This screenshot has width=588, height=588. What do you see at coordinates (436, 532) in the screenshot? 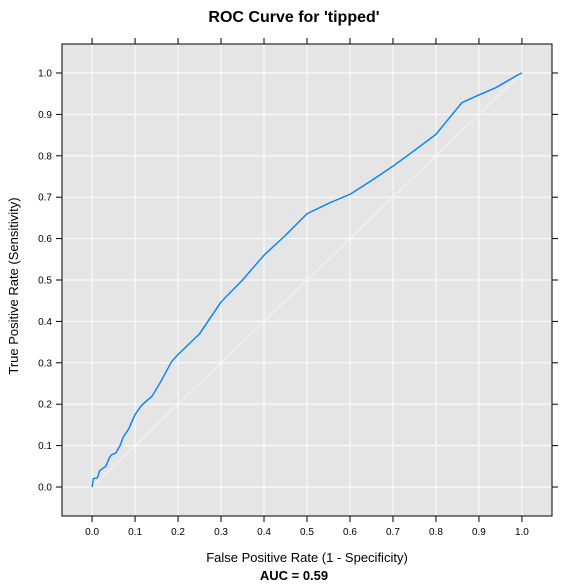
I see `x-tick-label: 0.8` at bounding box center [436, 532].